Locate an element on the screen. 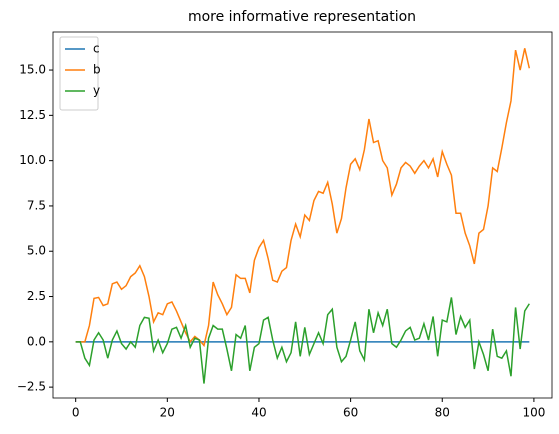  chart-title: more informative representation is located at coordinates (302, 17).